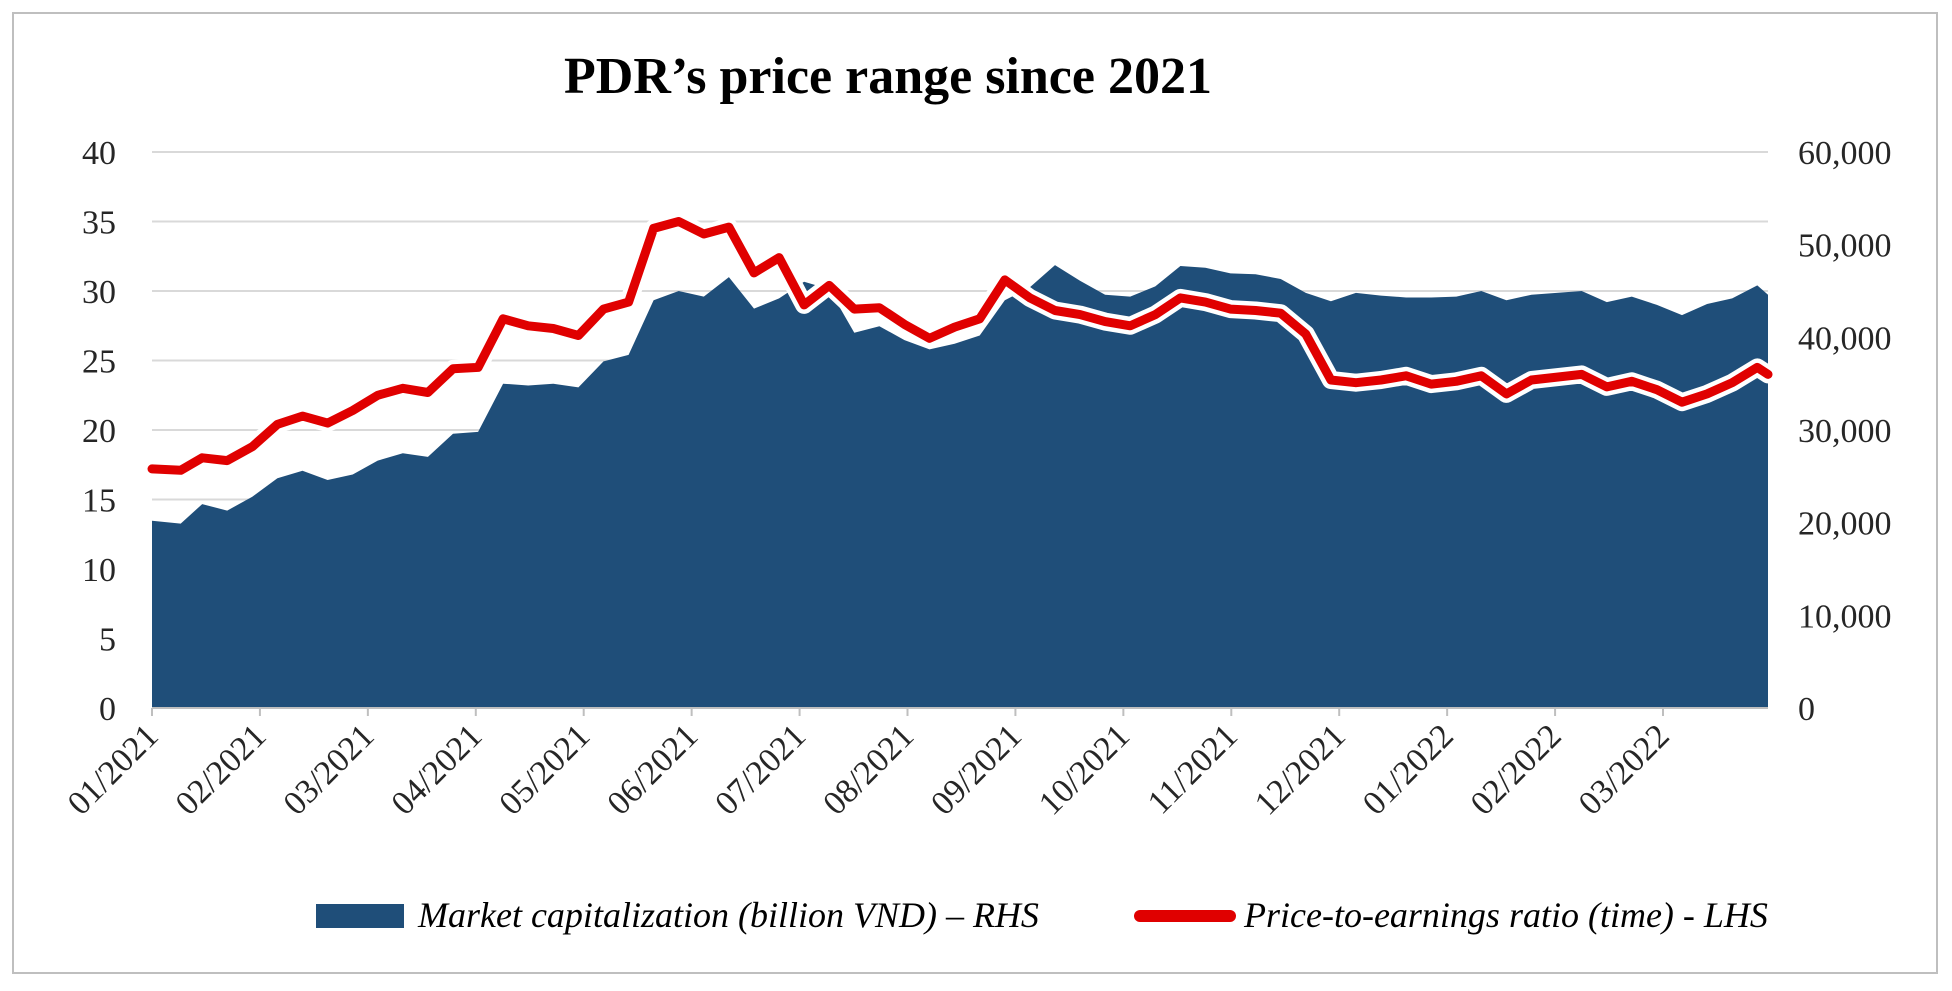 This screenshot has height=991, width=1952. Describe the element at coordinates (99, 501) in the screenshot. I see `y-left-tick-label: 15` at that location.